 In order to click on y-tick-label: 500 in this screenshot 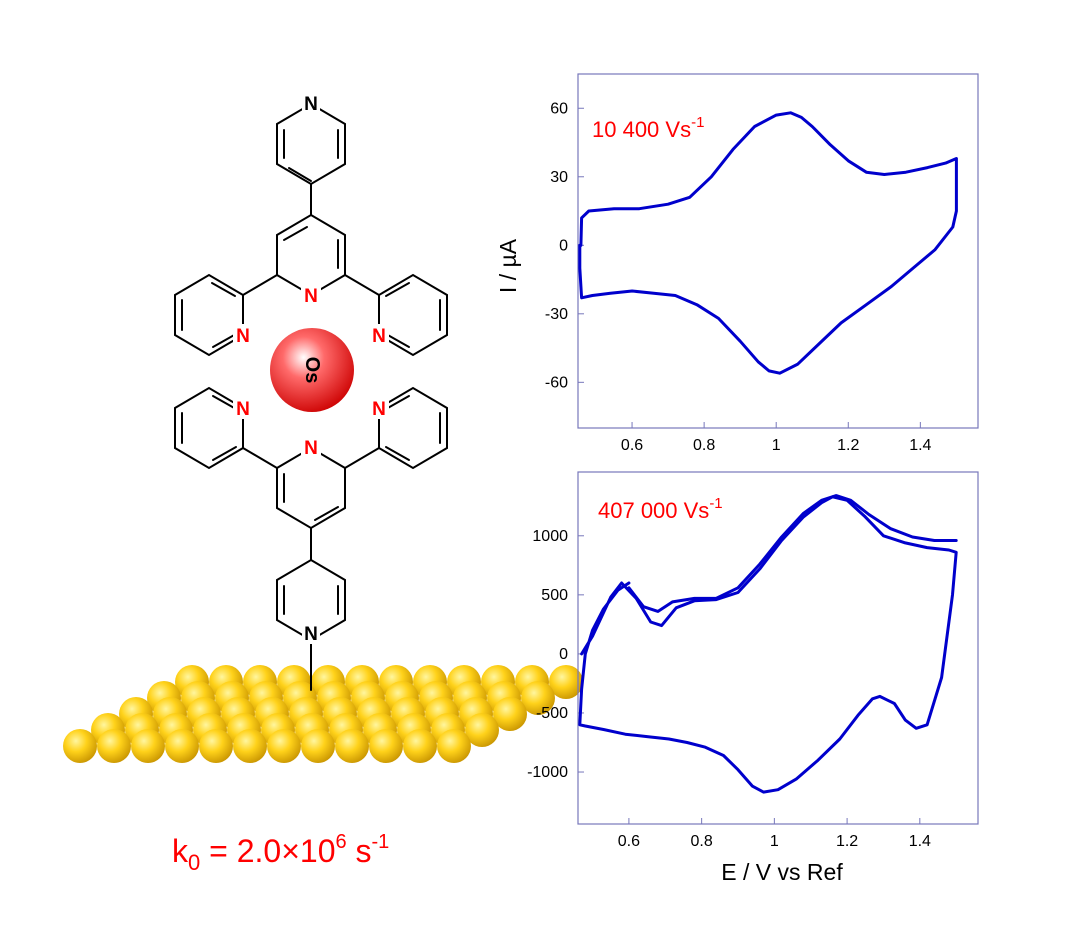, I will do `click(554, 595)`.